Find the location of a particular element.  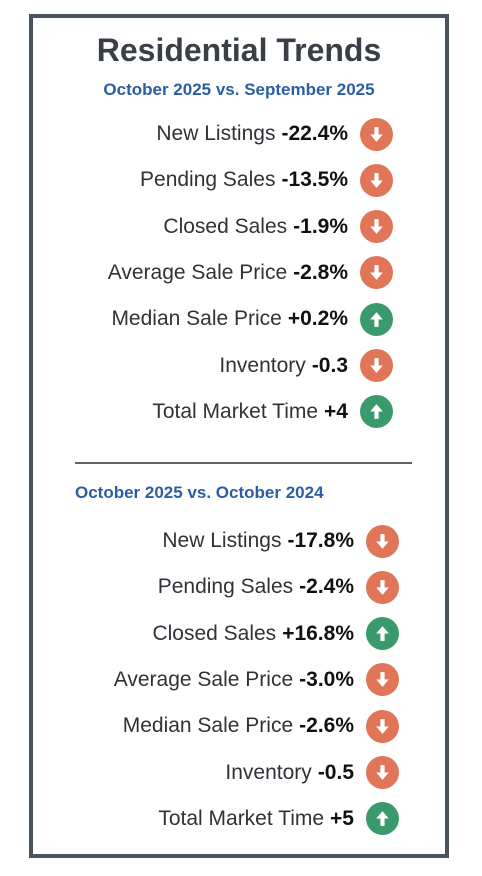

metric-row: New Listings -22.4% is located at coordinates (274, 134).